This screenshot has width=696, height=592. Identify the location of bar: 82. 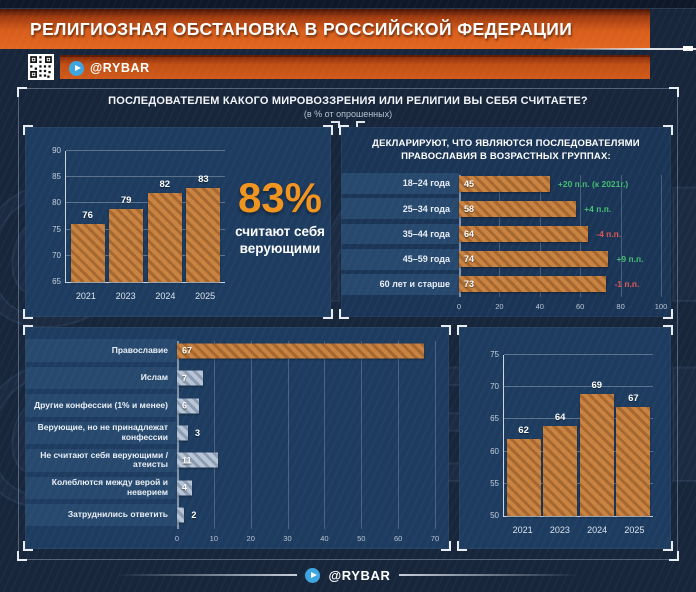
(164, 230).